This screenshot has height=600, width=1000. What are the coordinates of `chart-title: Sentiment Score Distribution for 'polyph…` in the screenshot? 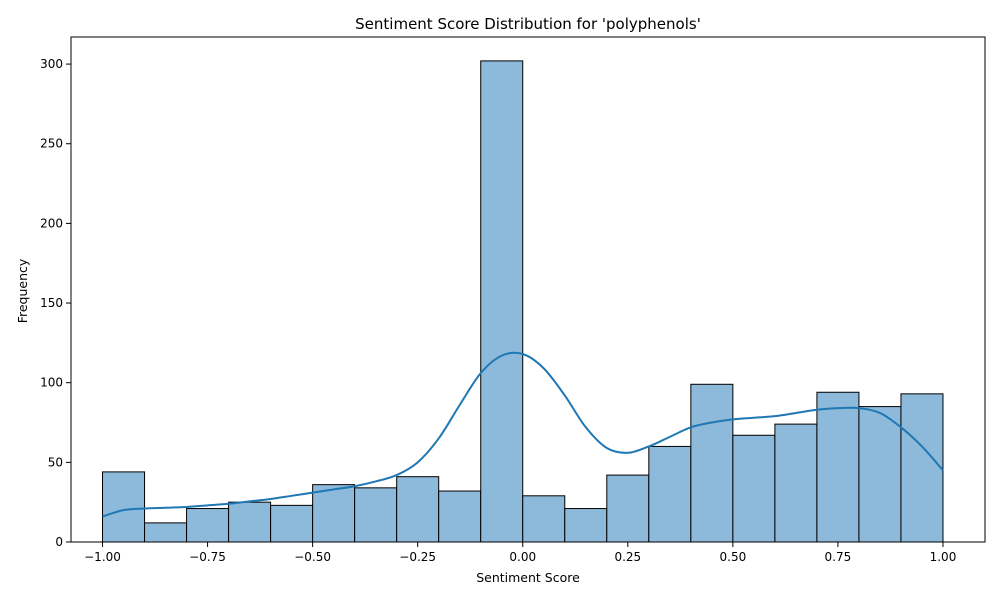 It's located at (528, 24).